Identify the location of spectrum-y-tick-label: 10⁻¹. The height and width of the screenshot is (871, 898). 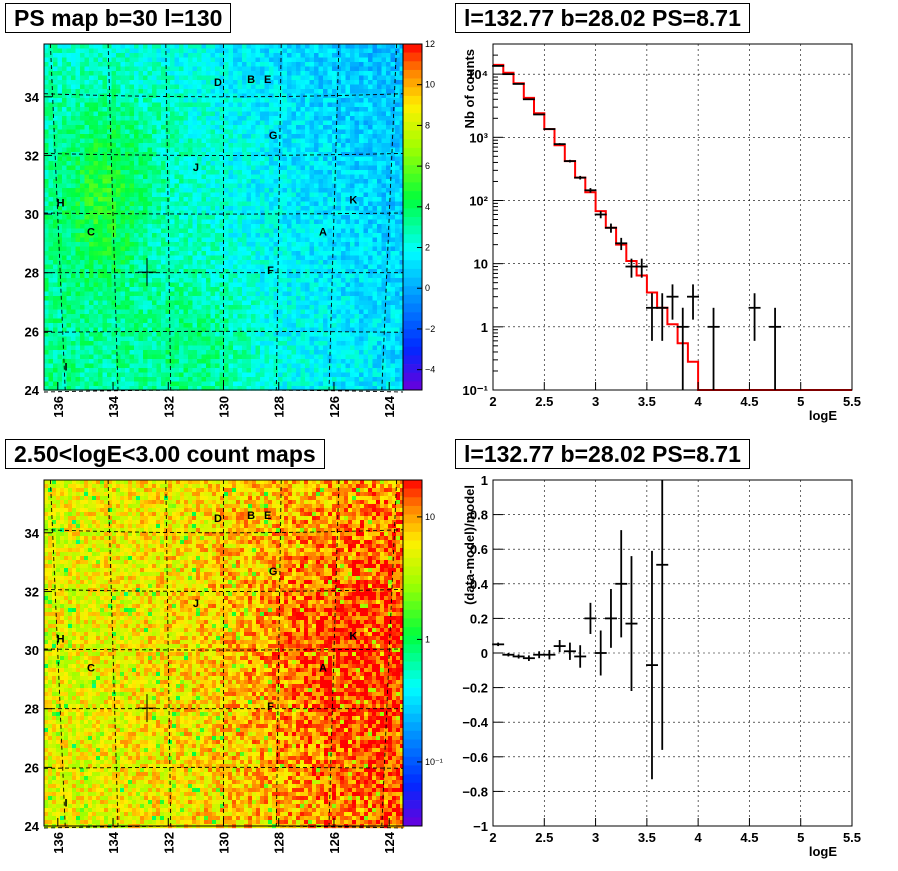
(475, 390).